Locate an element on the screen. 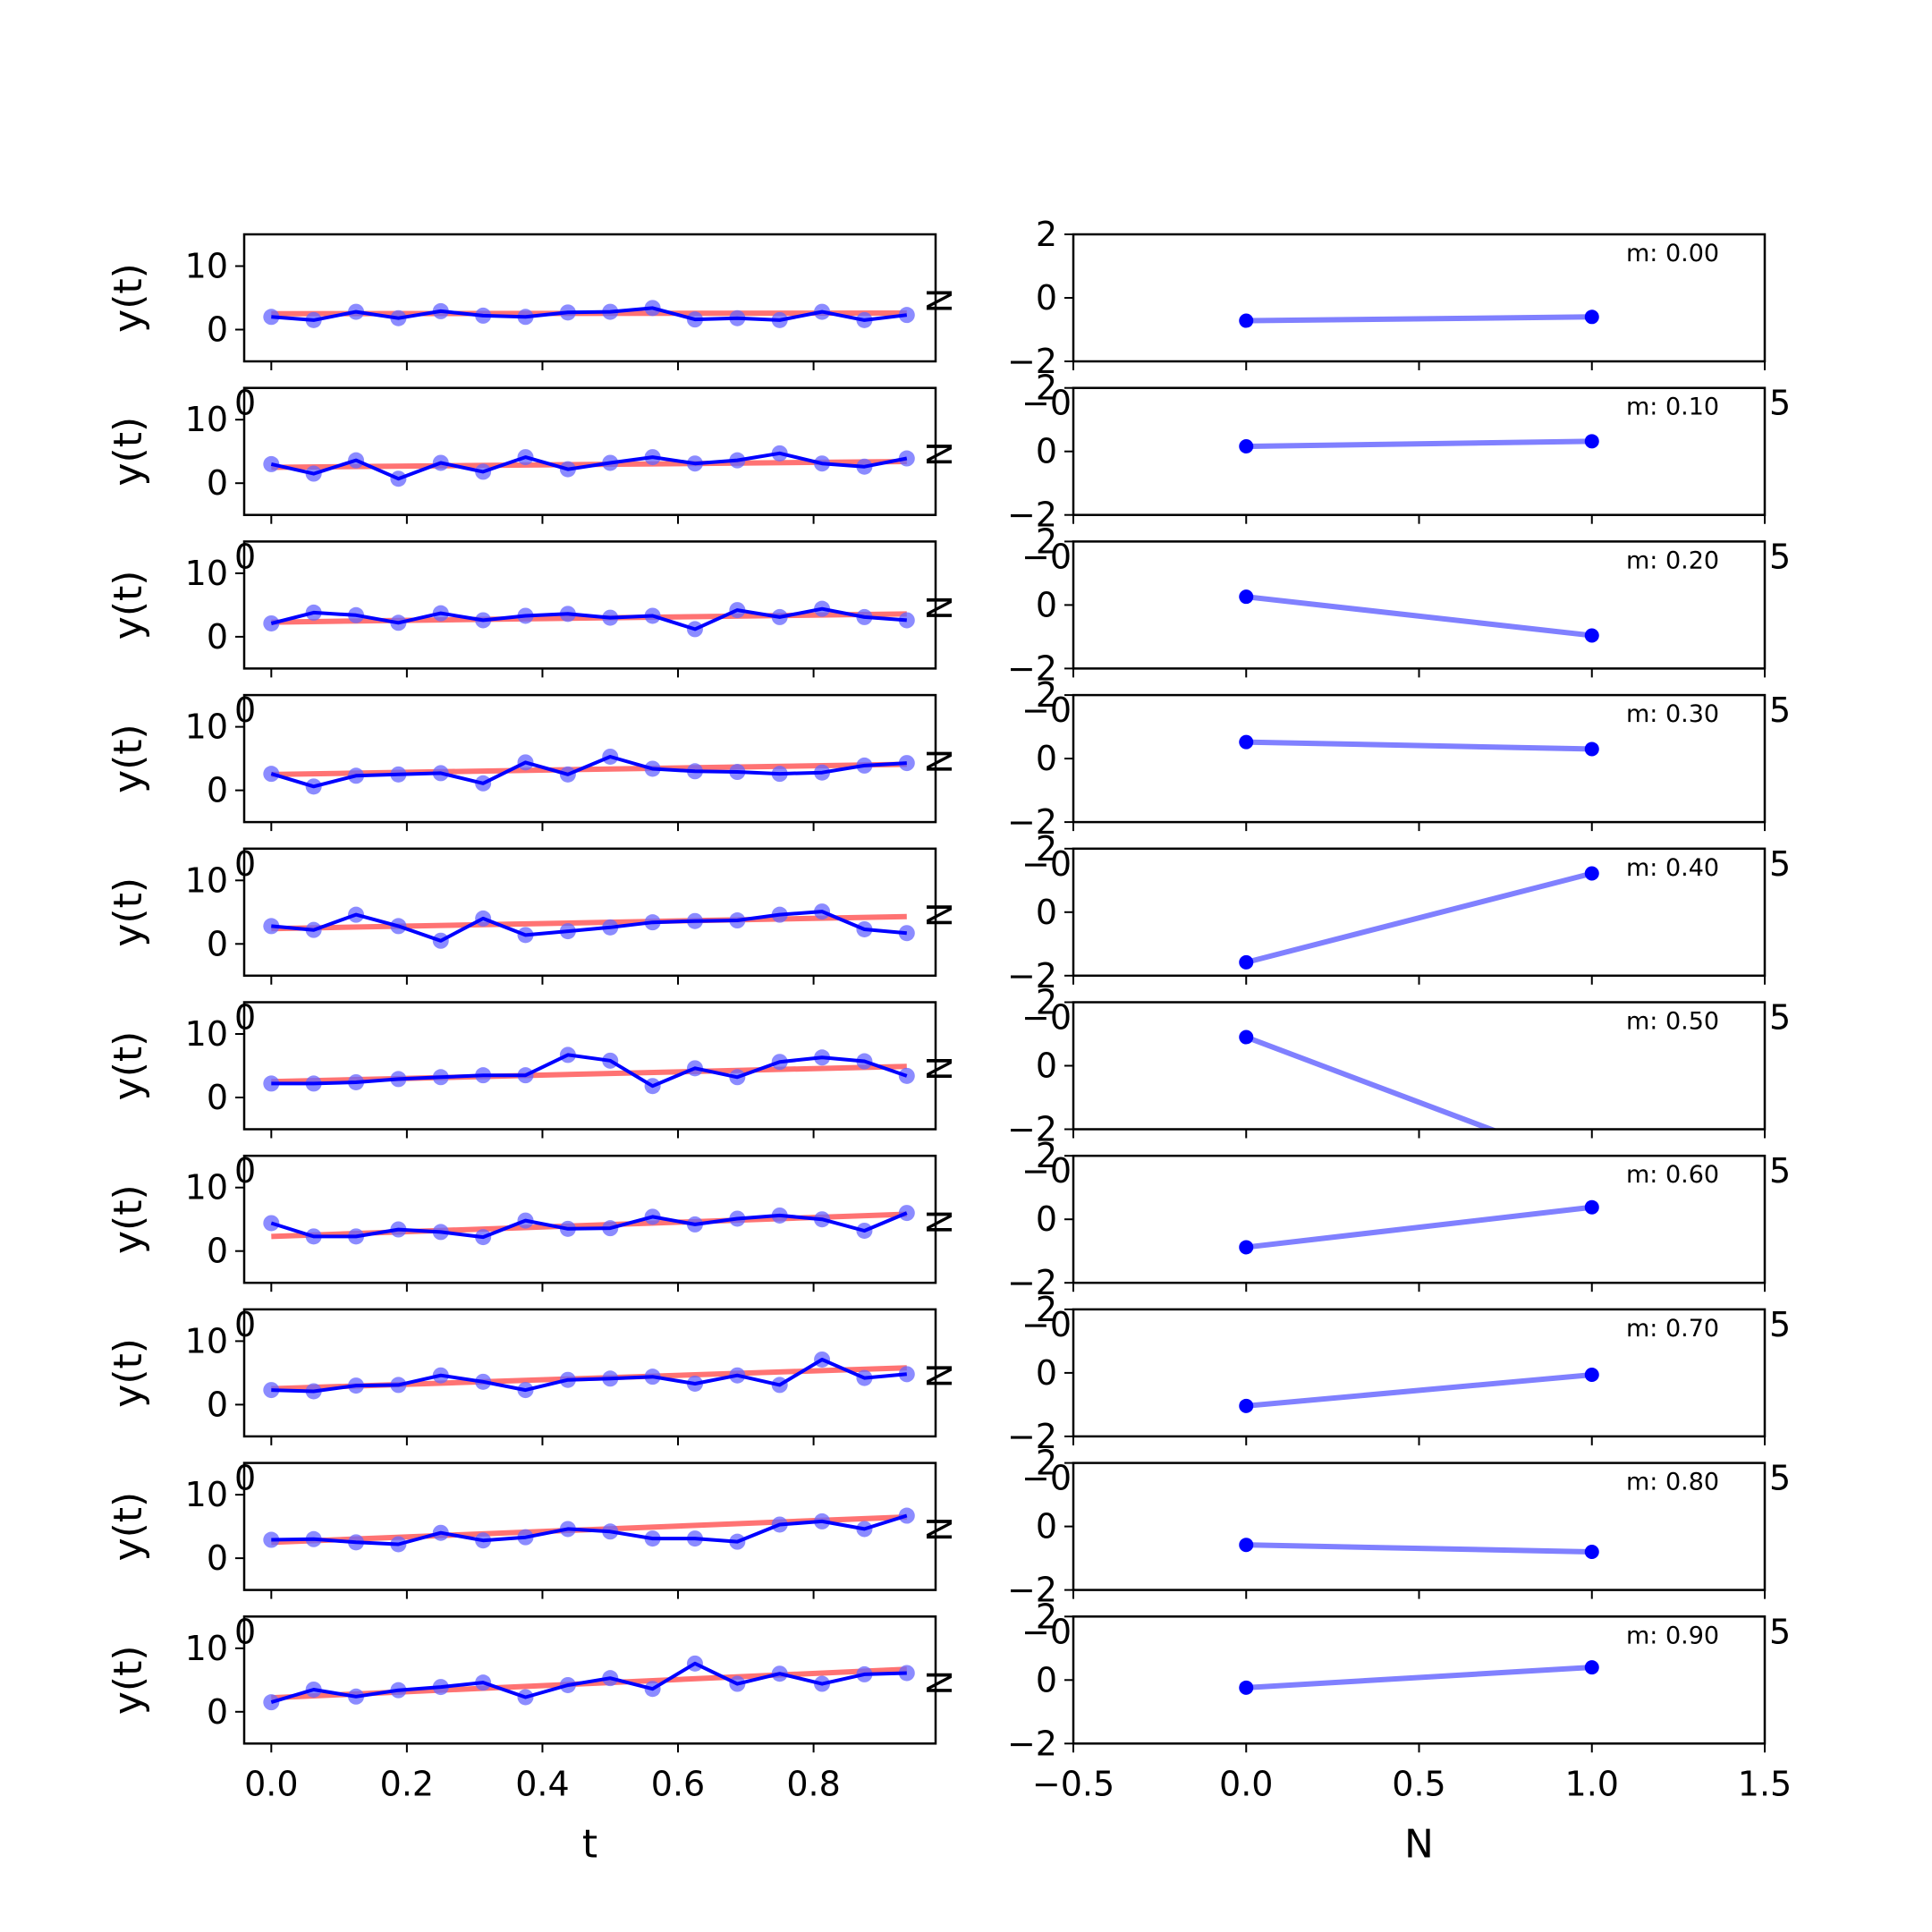  right-panel-6: −0 5 −2 0 2 m: 0.60 is located at coordinates (1399, 1219).